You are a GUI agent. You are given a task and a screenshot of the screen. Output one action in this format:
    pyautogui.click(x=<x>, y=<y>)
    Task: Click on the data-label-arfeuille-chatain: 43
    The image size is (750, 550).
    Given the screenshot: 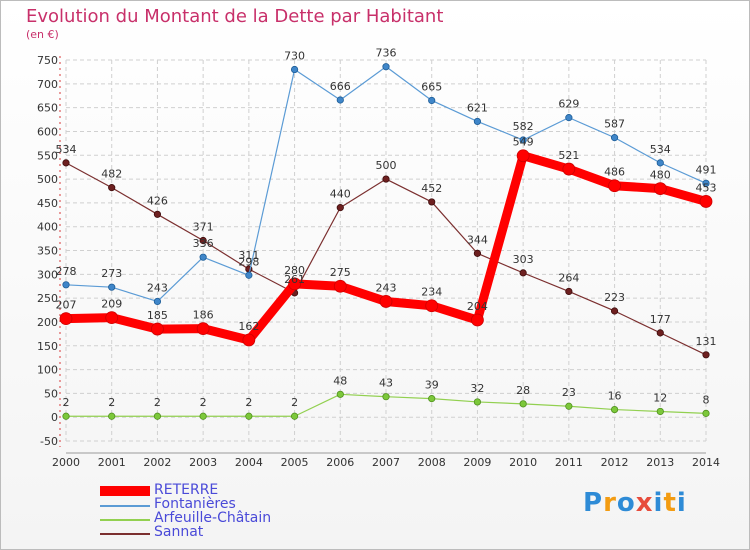 What is the action you would take?
    pyautogui.click(x=386, y=383)
    